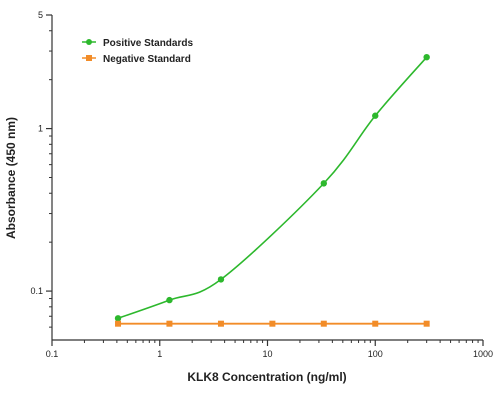 The width and height of the screenshot is (498, 396). I want to click on legend-marker-positive, so click(89, 42).